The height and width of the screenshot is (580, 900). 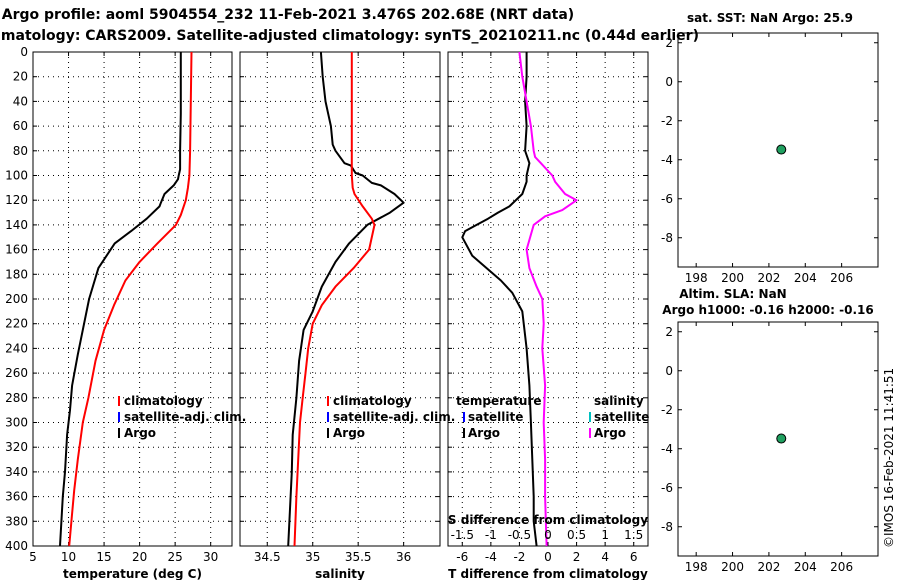 What do you see at coordinates (548, 299) in the screenshot?
I see `series-line-s-difference` at bounding box center [548, 299].